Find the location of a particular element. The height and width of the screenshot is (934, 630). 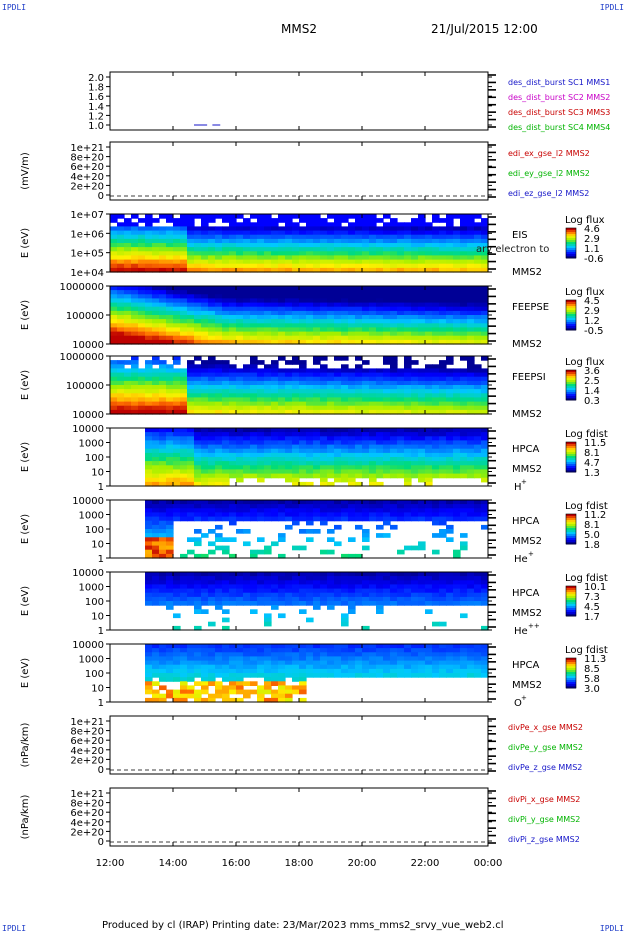

y-tick-label: 100 is located at coordinates (94, 602).